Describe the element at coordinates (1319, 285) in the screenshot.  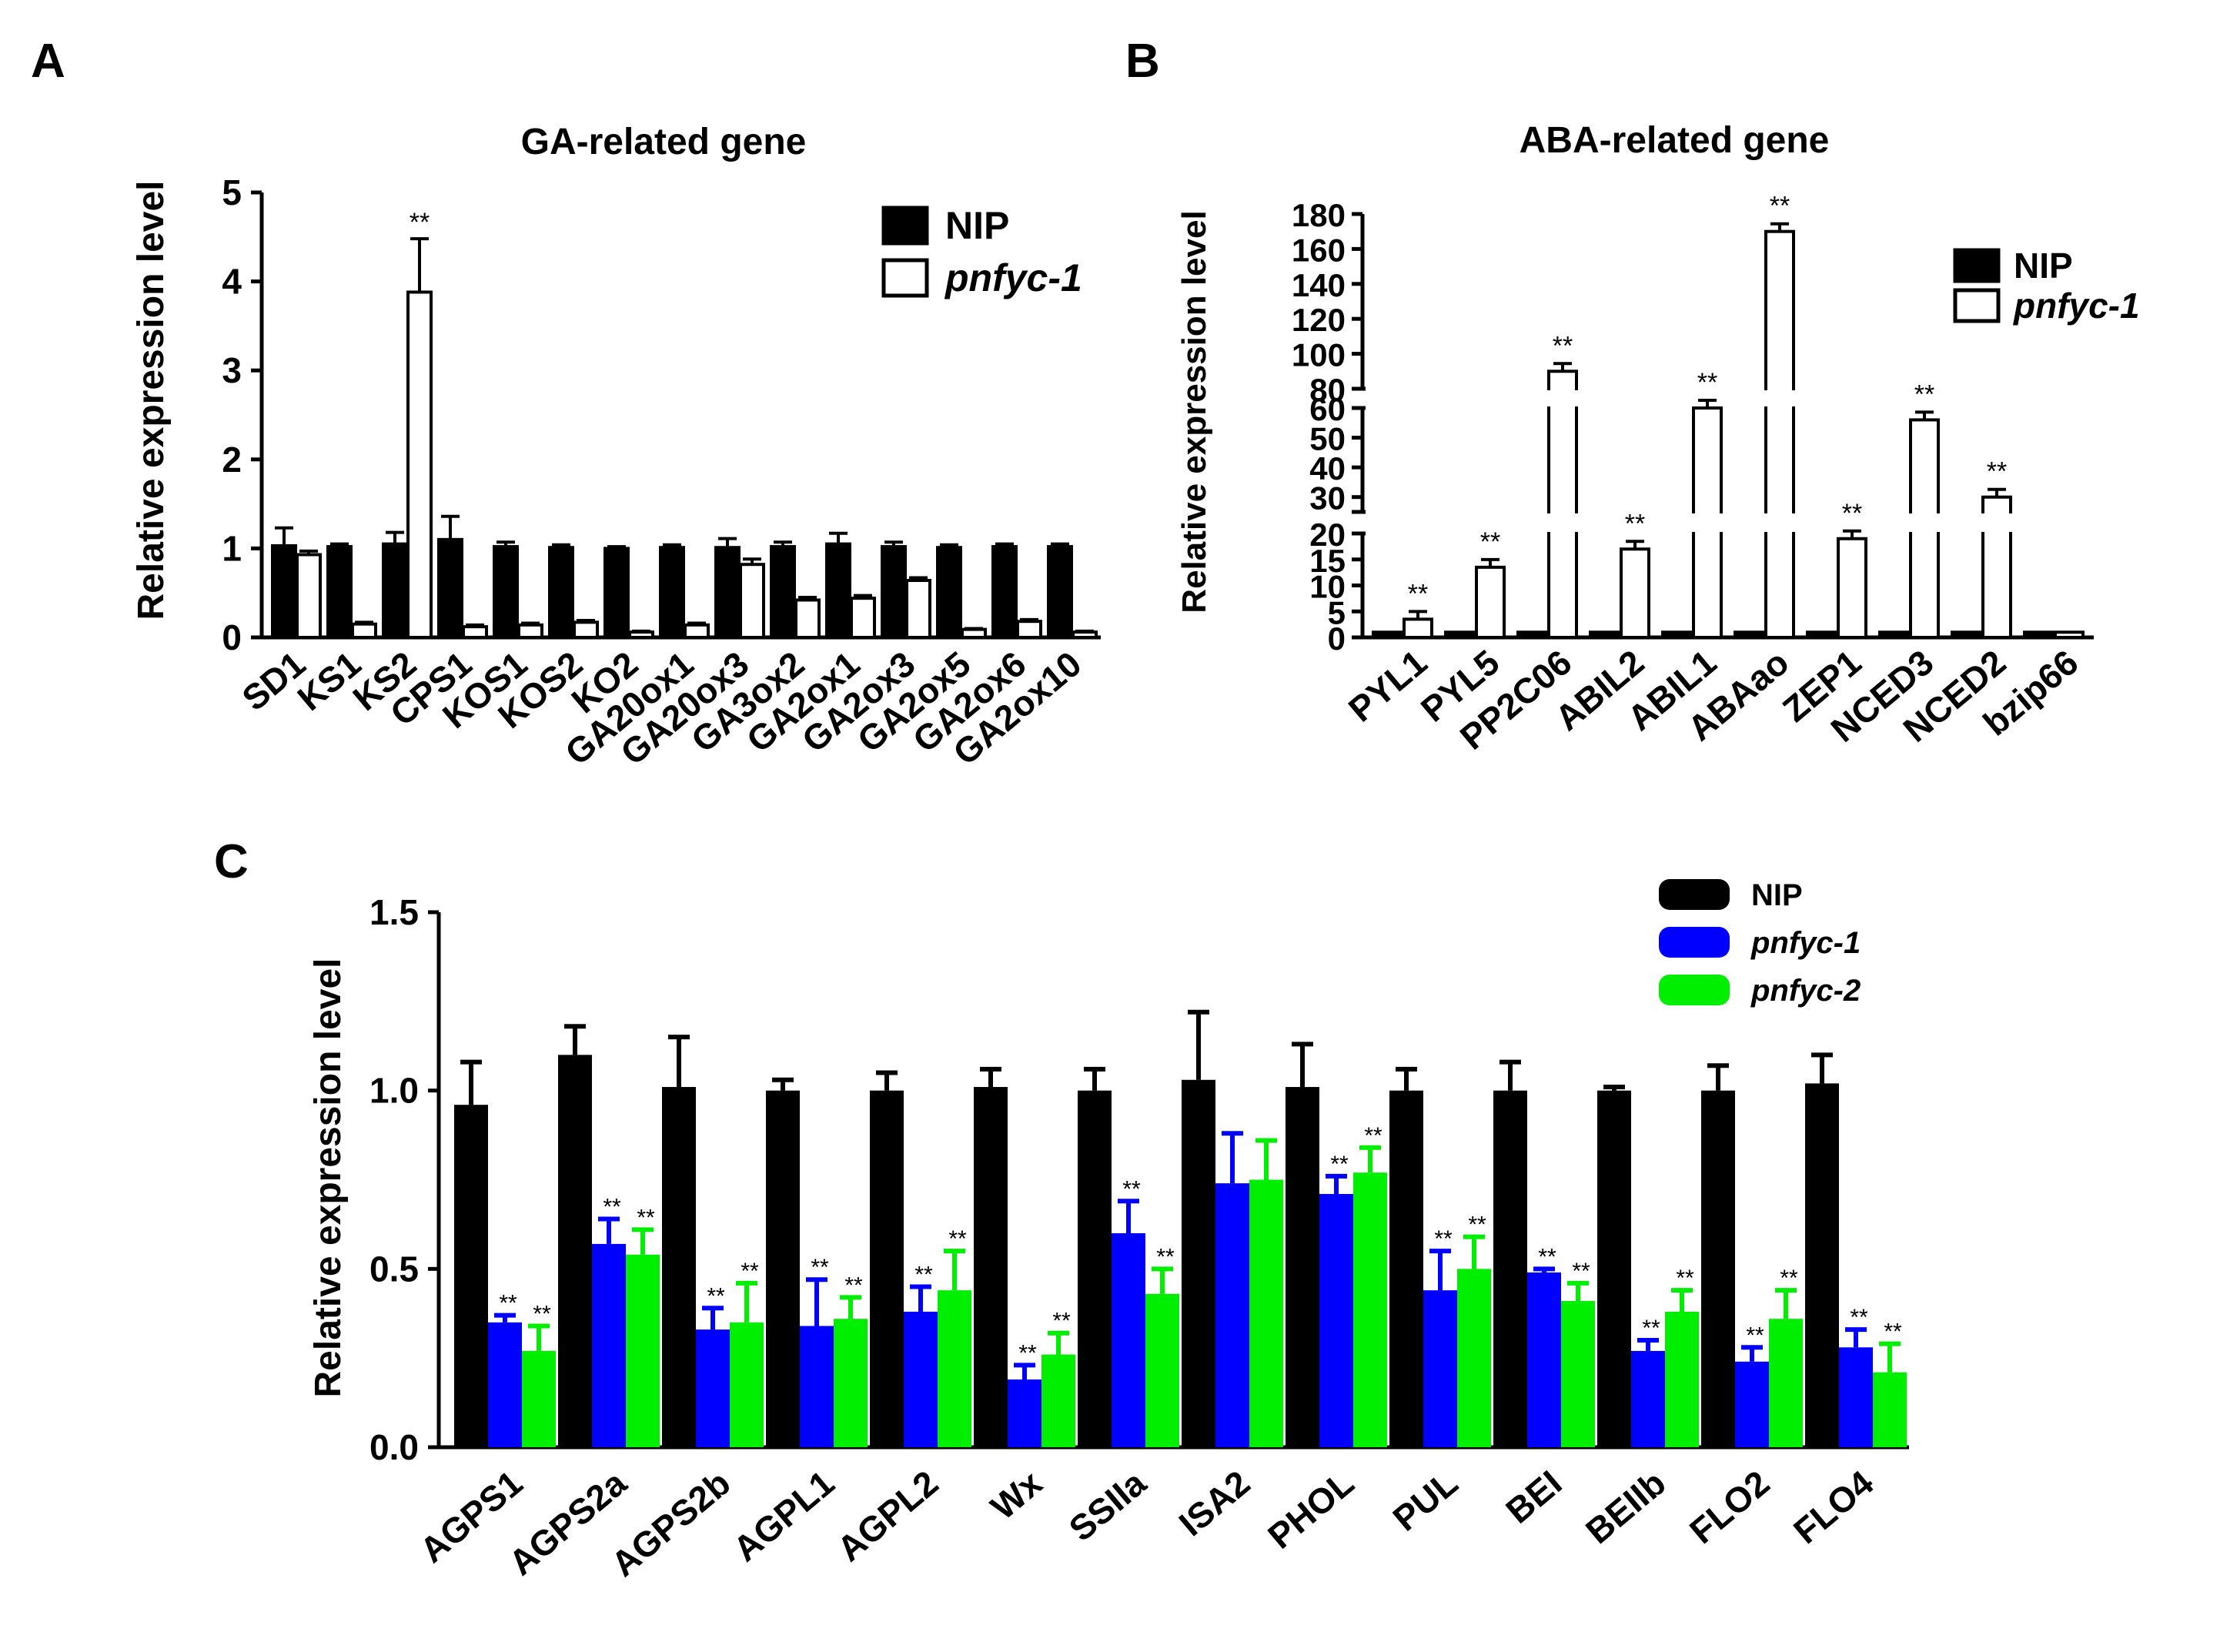
I see `y-tick-label: 140` at that location.